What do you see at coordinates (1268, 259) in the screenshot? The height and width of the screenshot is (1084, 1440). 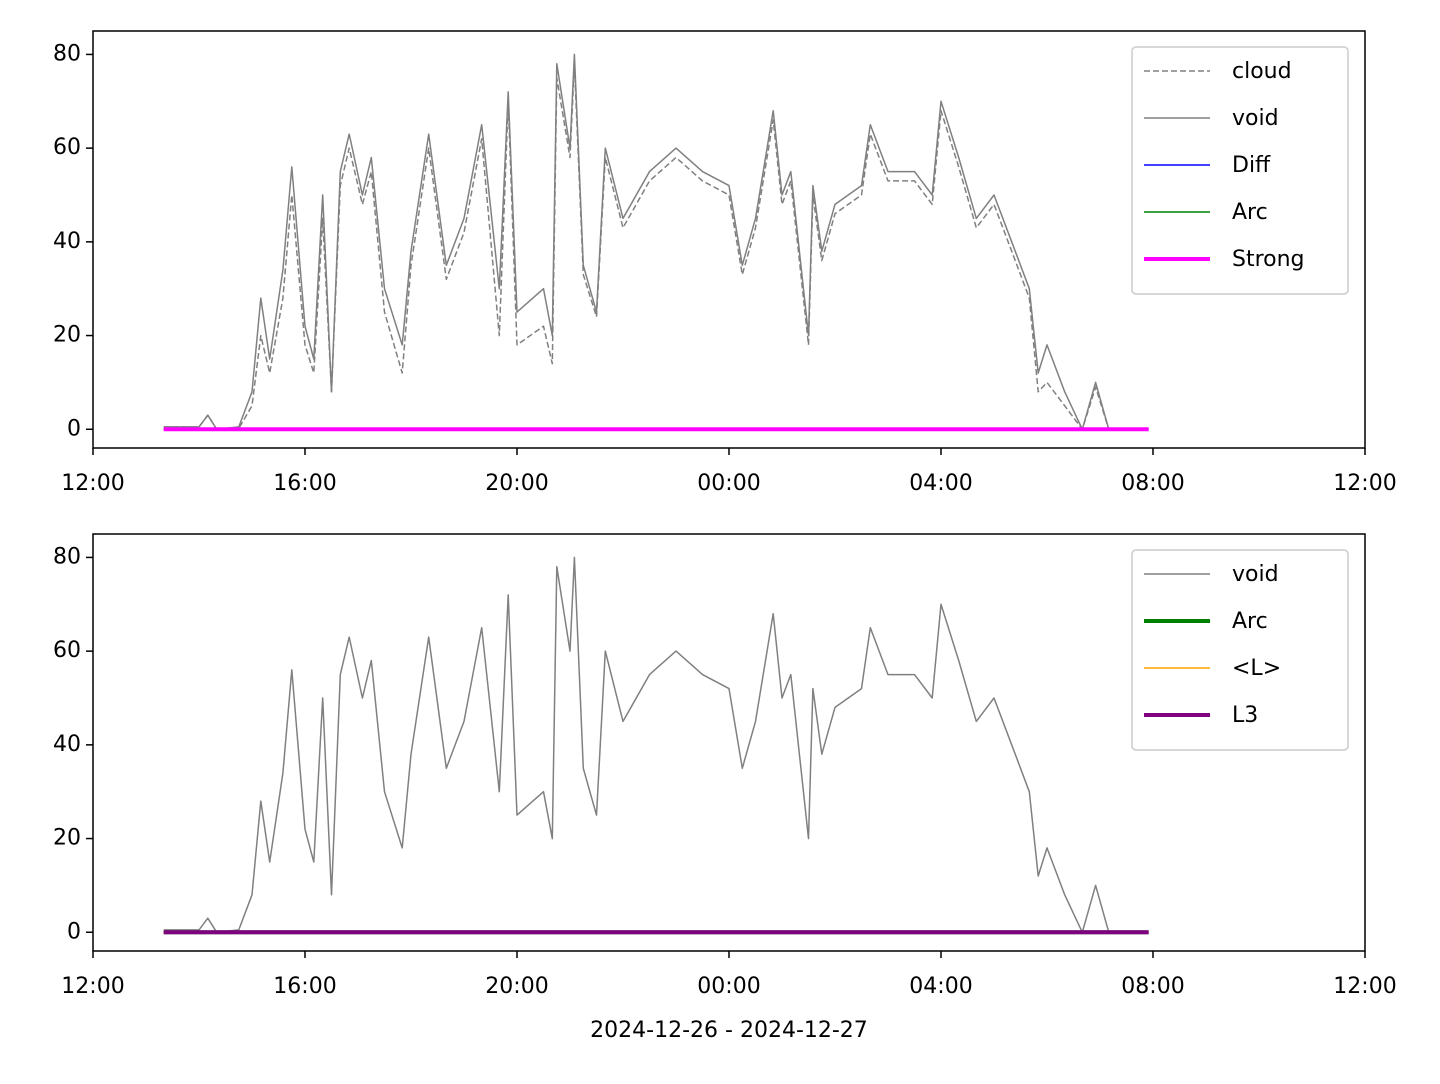 I see `legend-label: Strong` at bounding box center [1268, 259].